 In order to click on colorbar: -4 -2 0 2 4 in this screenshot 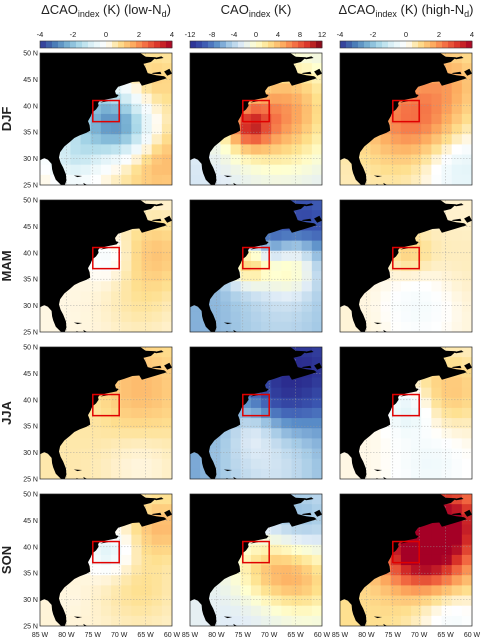, I will do `click(405, 39)`.